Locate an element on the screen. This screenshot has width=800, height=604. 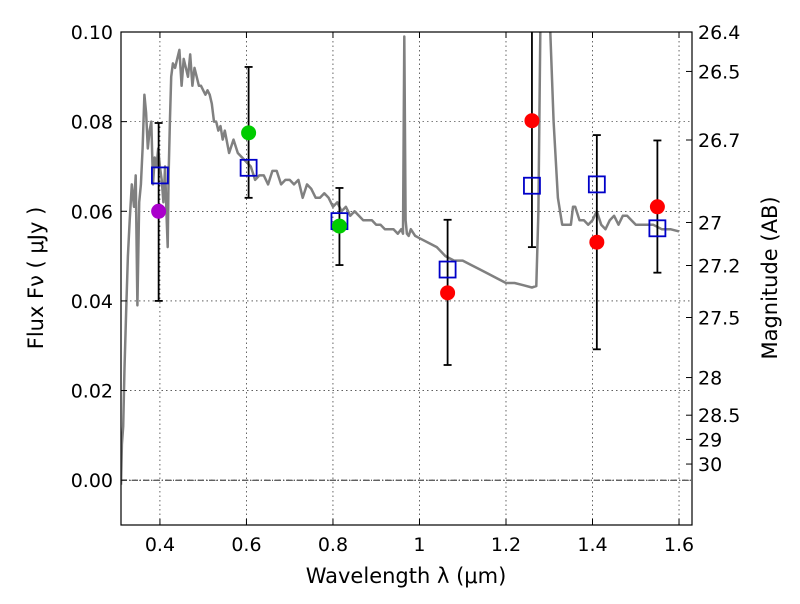
y-axis-label: Flux Fν ( μJy ) is located at coordinates (36, 278).